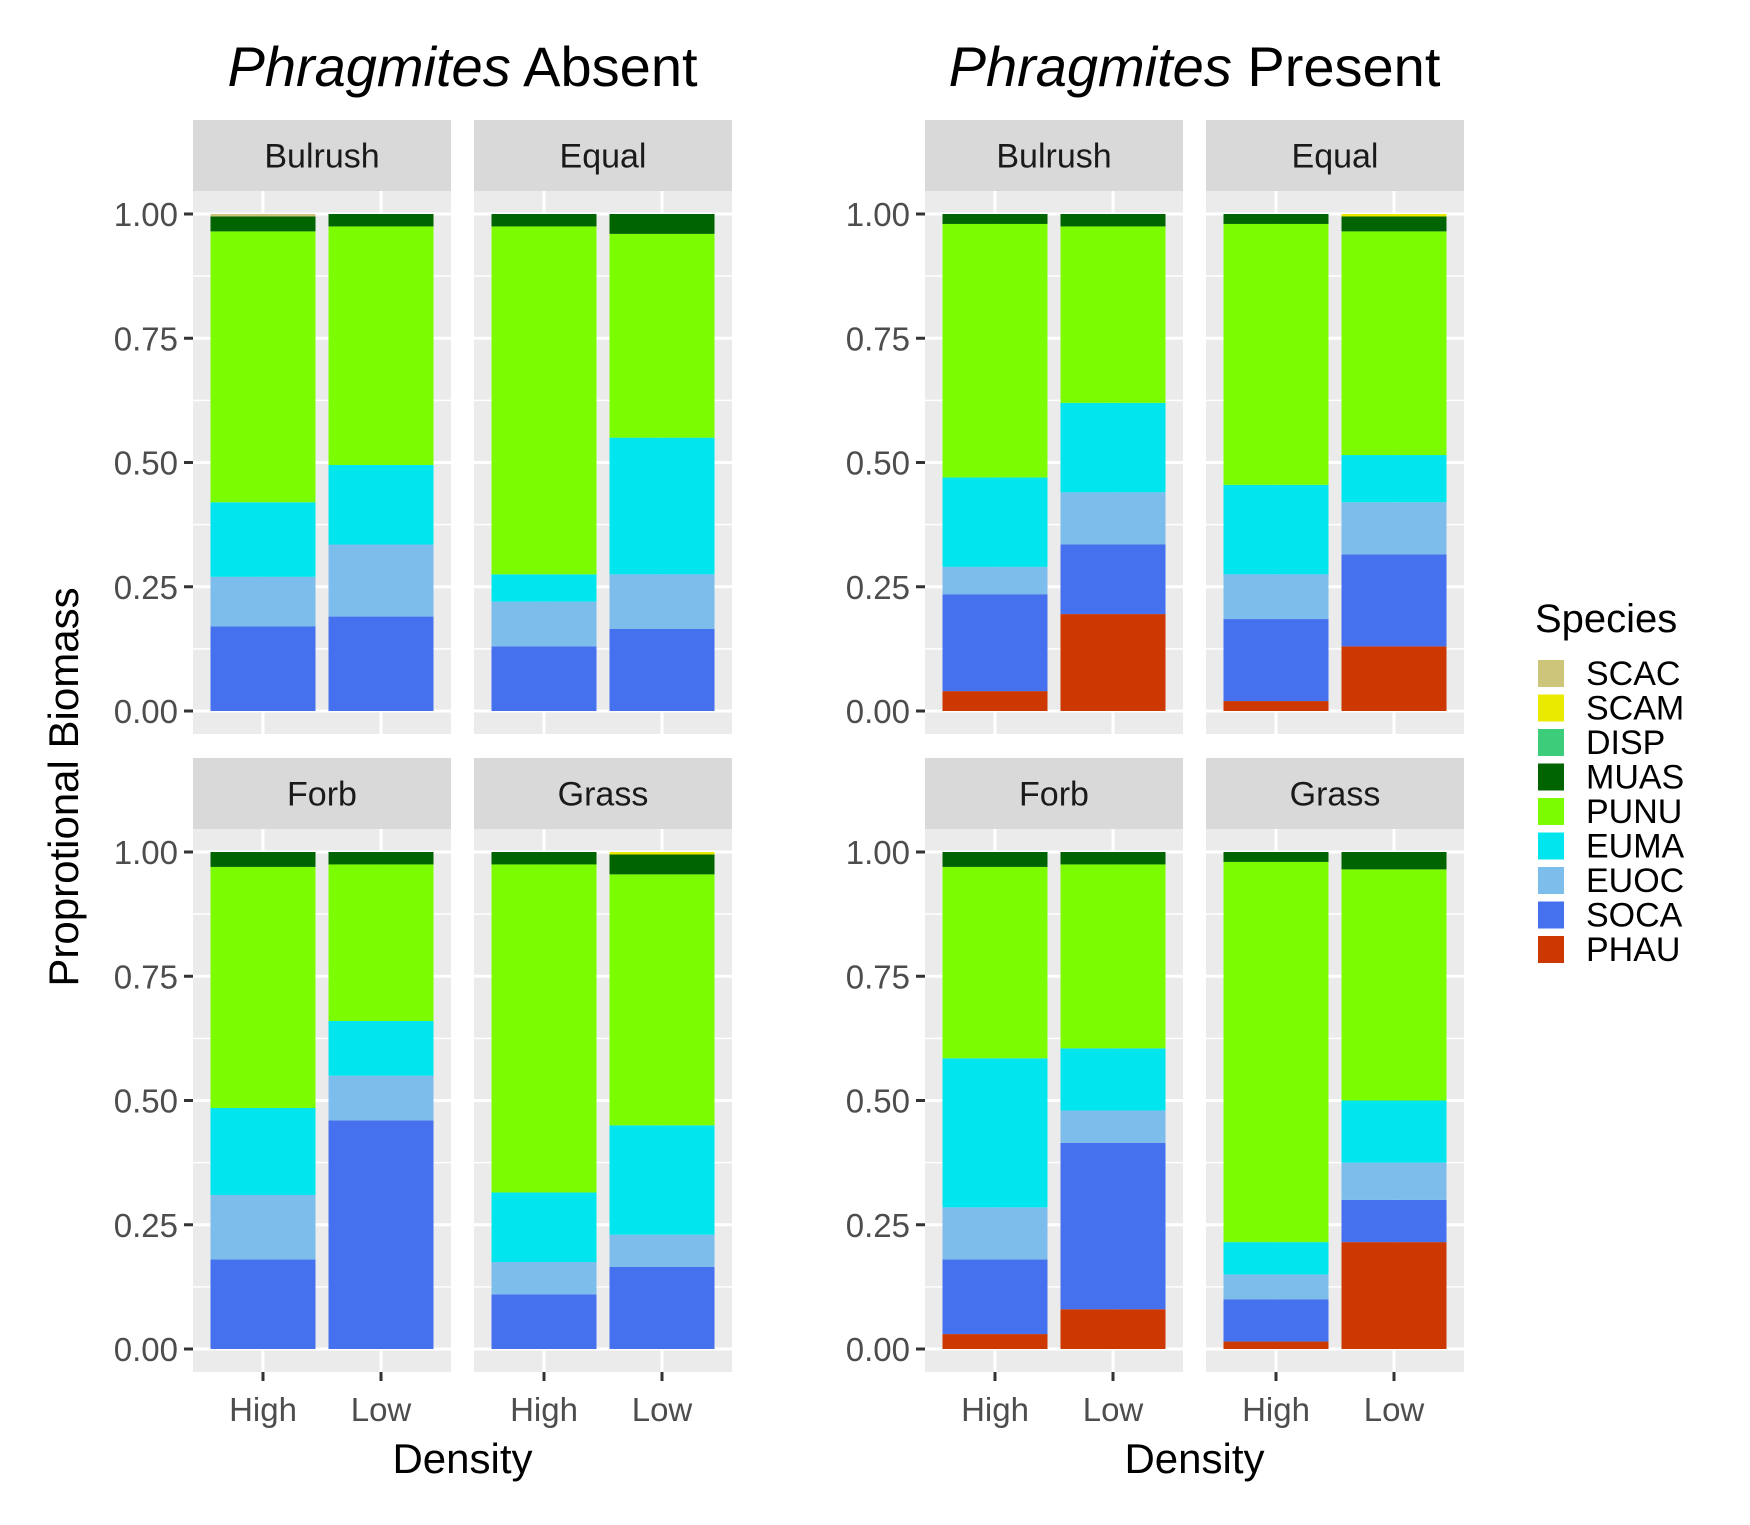 This screenshot has height=1525, width=1750. I want to click on legend-swatch-disp, so click(1551, 742).